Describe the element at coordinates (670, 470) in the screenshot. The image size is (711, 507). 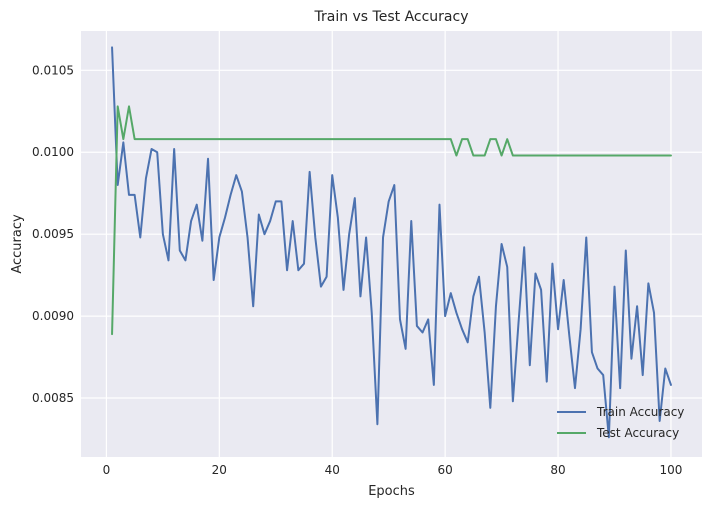
I see `x-tick-label: 100` at that location.